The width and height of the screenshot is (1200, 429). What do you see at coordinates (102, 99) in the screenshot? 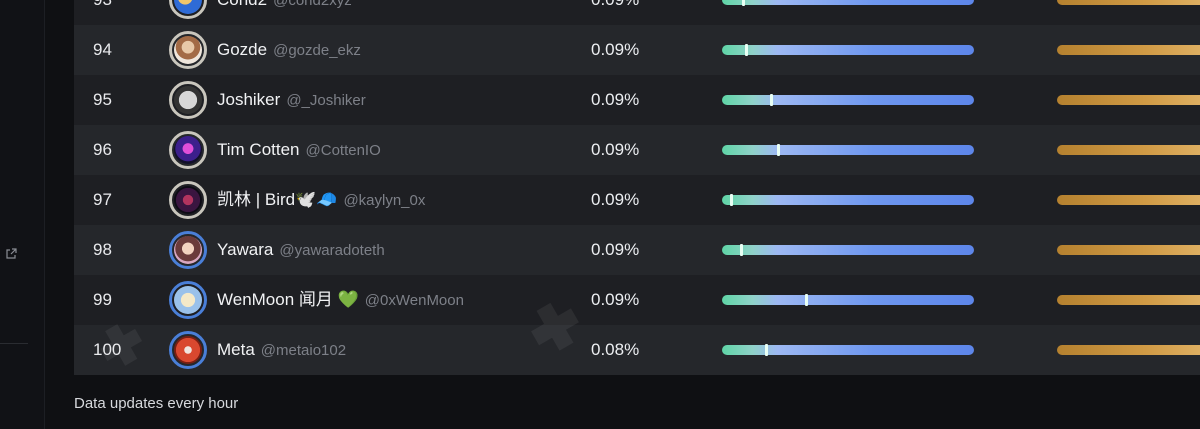
I see `rank-cell: 95` at bounding box center [102, 99].